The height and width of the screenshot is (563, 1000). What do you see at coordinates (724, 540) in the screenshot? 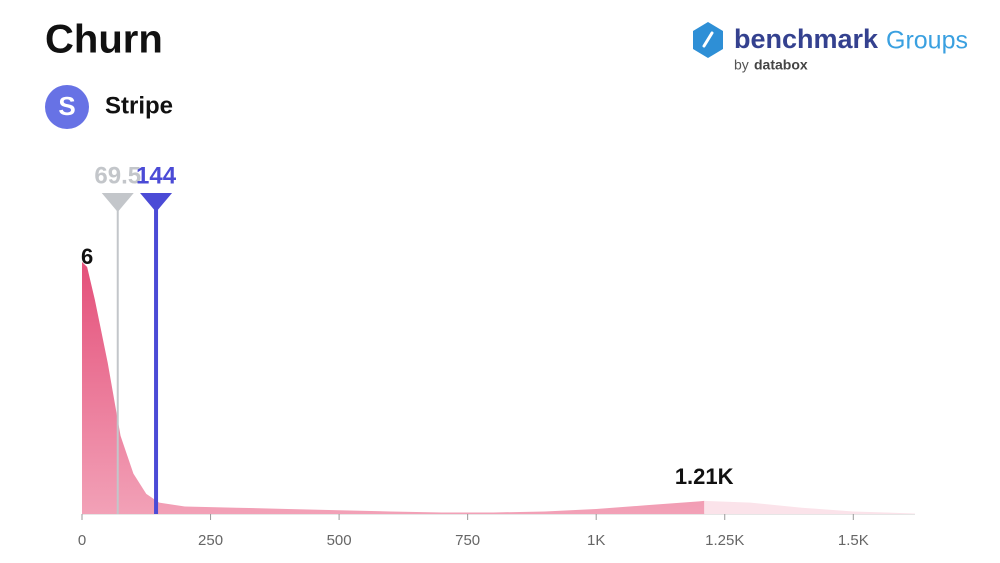
I see `x-tick-label: 1.25K` at bounding box center [724, 540].